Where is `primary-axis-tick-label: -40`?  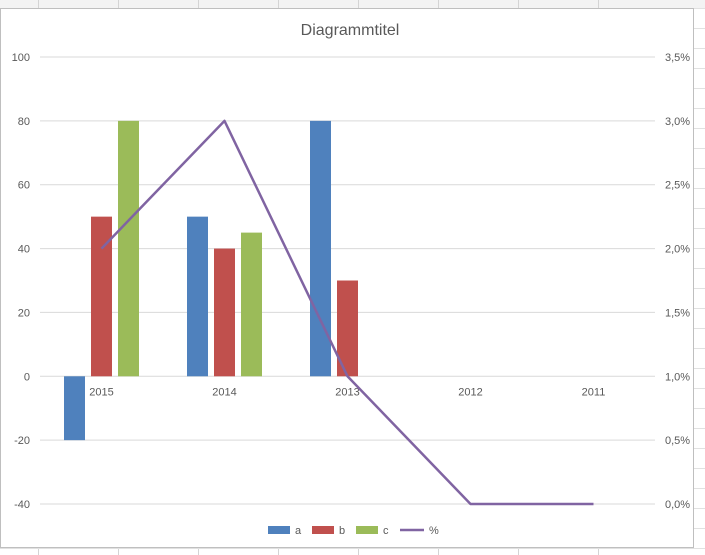 primary-axis-tick-label: -40 is located at coordinates (22, 505).